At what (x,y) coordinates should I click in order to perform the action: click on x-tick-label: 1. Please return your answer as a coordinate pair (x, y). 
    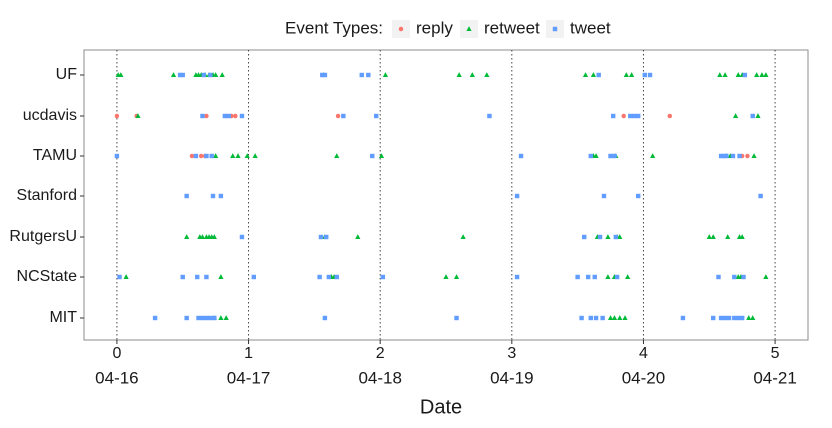
    Looking at the image, I should click on (248, 353).